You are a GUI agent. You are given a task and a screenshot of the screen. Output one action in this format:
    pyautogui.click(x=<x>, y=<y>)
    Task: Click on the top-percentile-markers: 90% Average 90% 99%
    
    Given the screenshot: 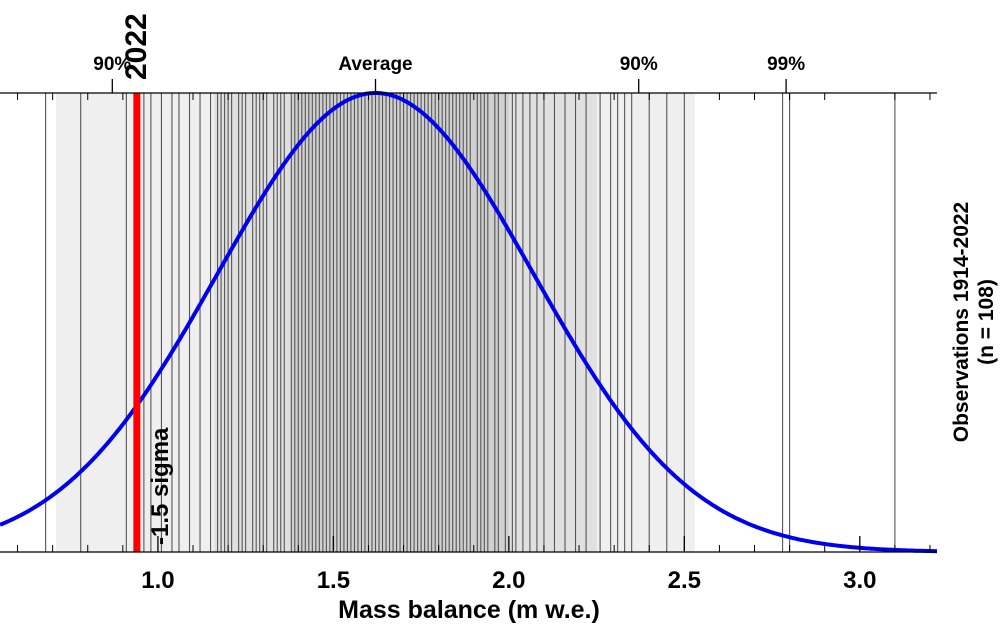 What is the action you would take?
    pyautogui.click(x=449, y=73)
    